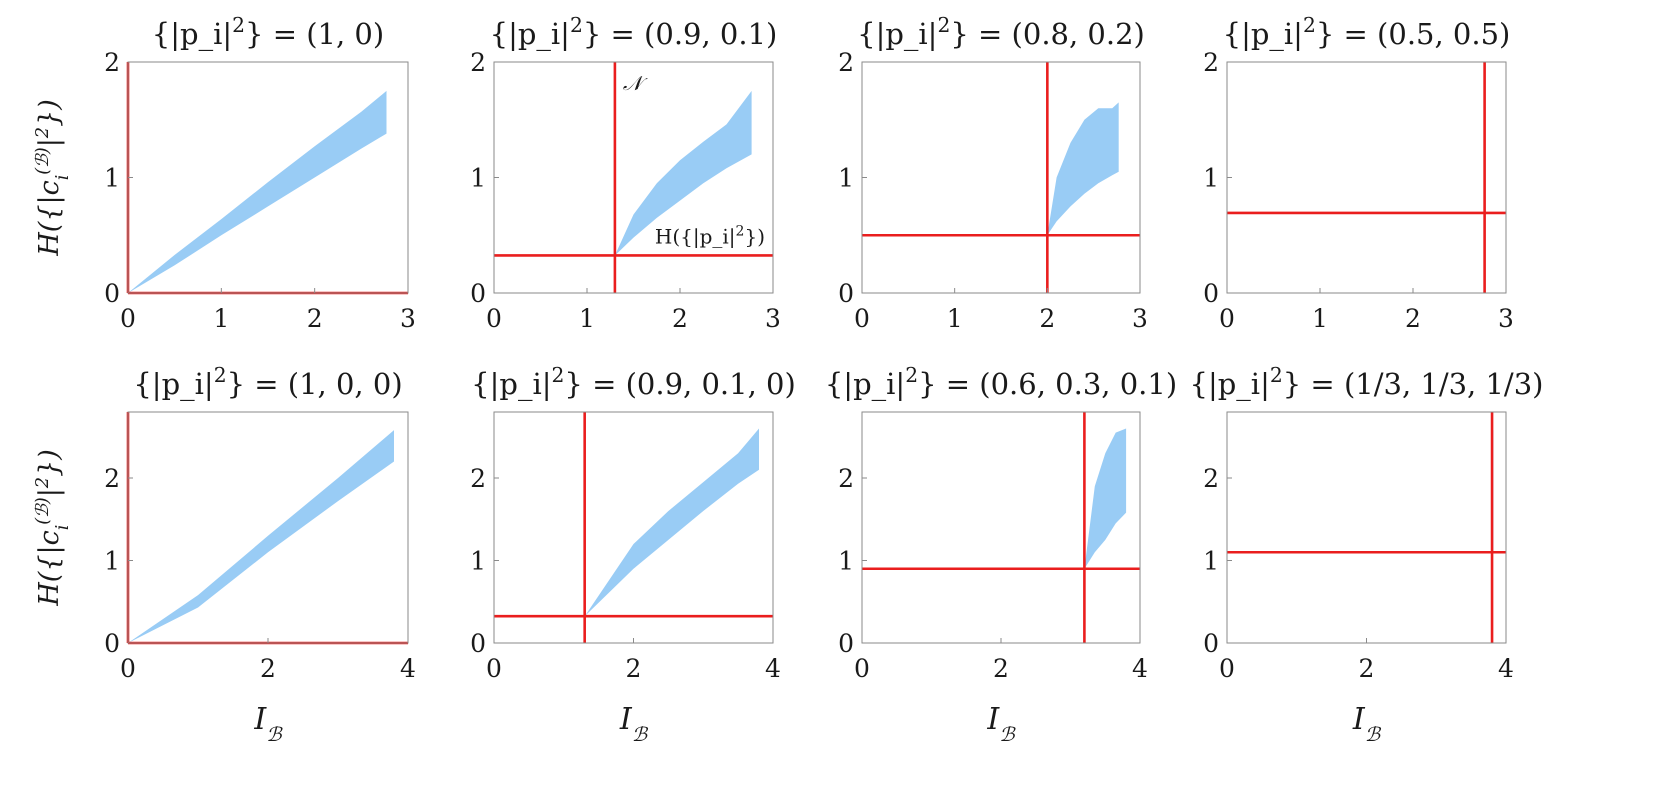  Describe the element at coordinates (1001, 382) in the screenshot. I see `subplot-title: {|p_i|2} = (0.6, 0.3, 0.1)` at that location.